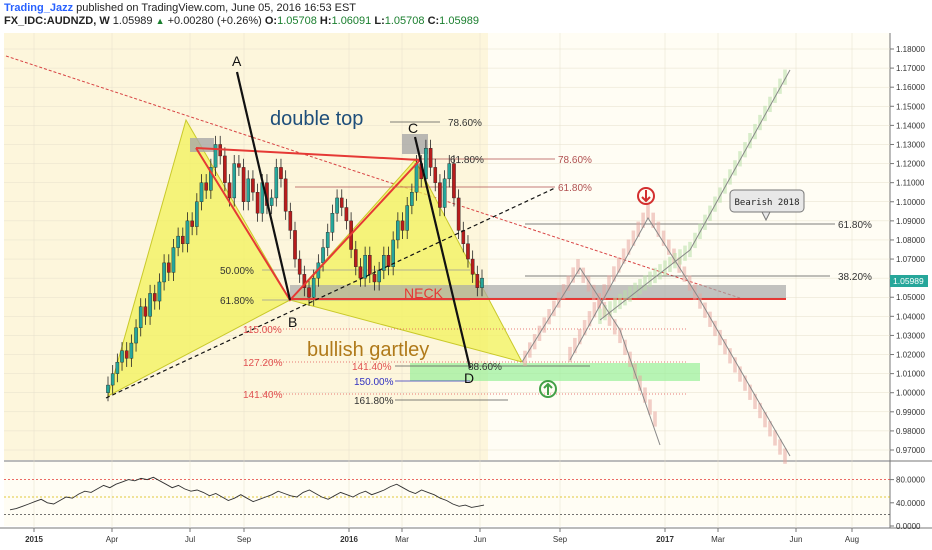 This screenshot has height=550, width=932. I want to click on y-tick-label: 1.17000, so click(910, 68).